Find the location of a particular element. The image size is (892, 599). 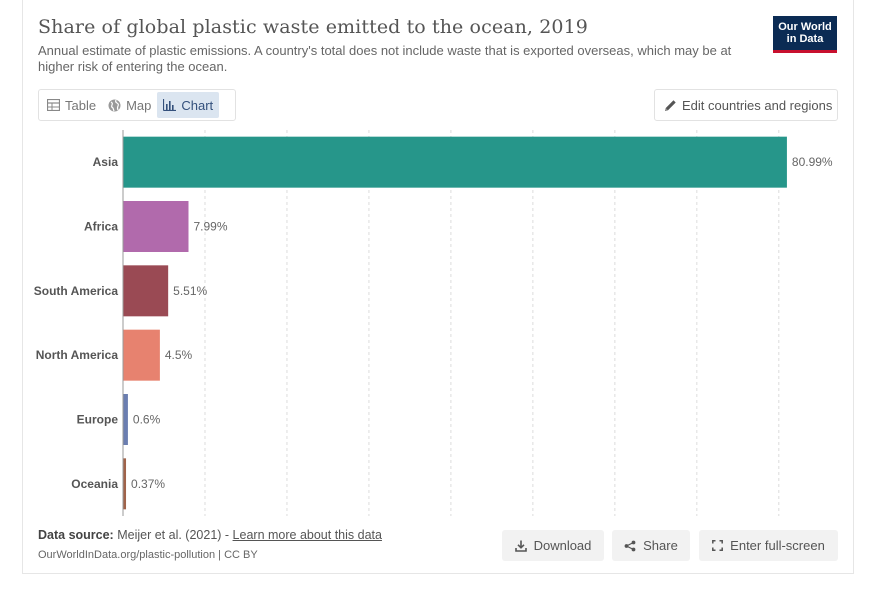

logo-line-1: Our World is located at coordinates (805, 27).